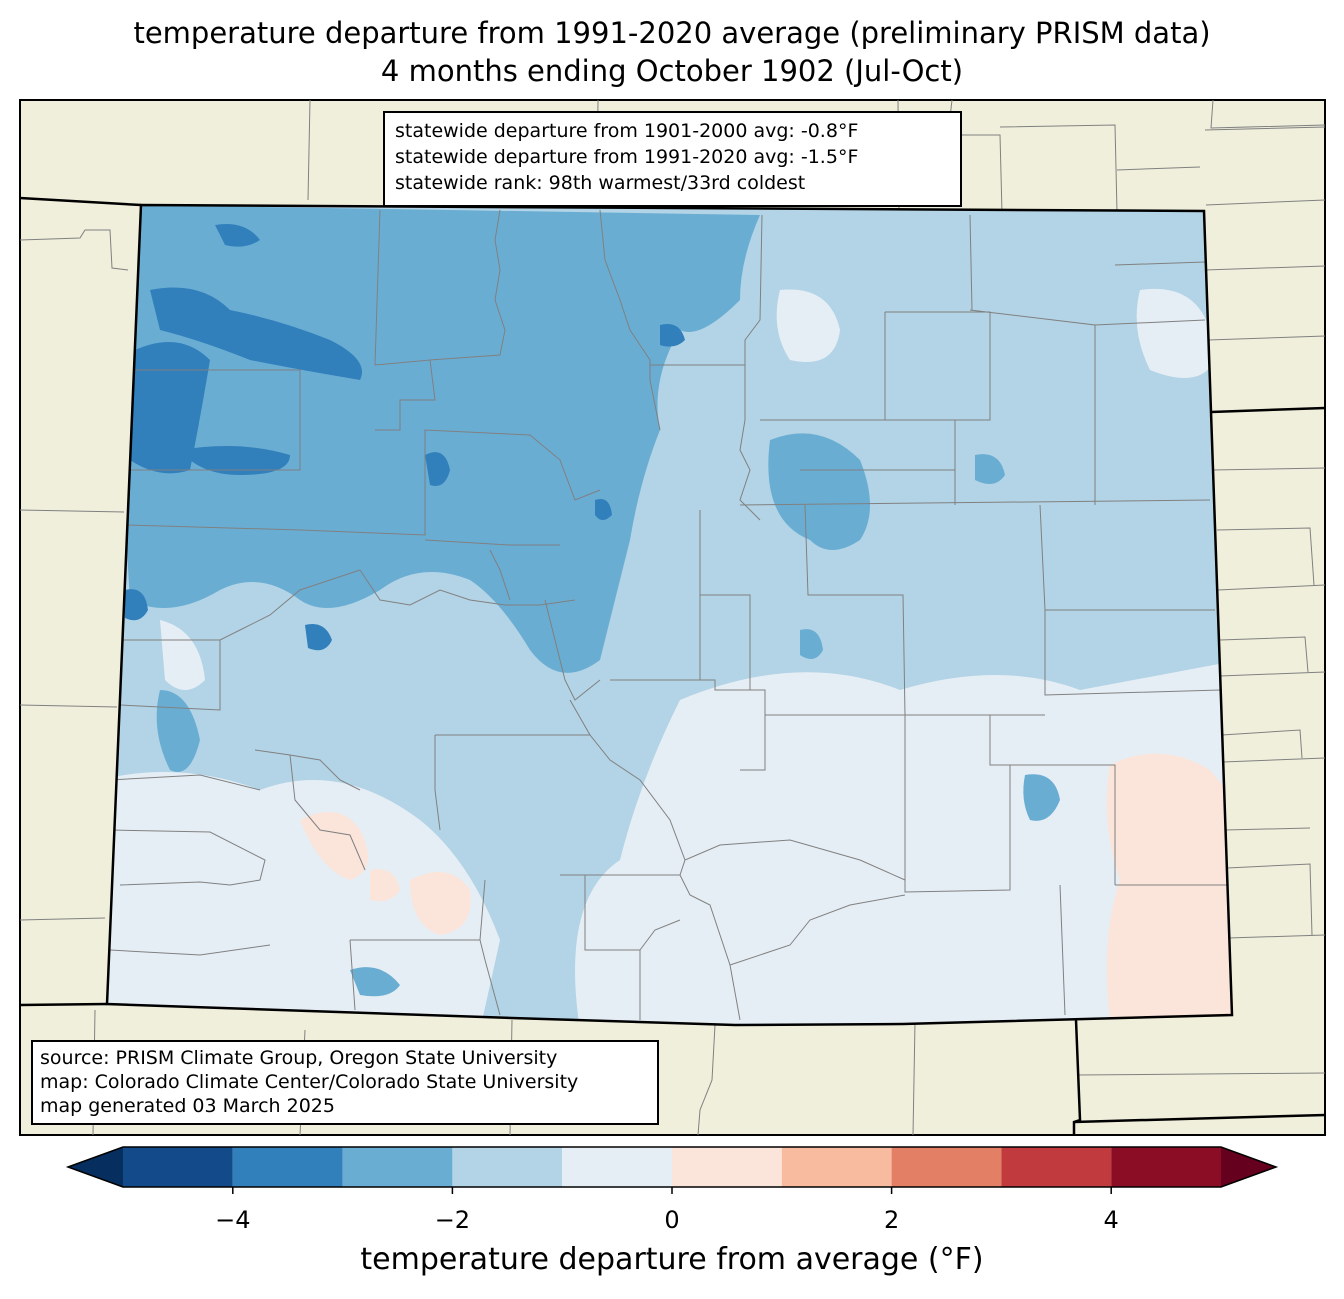 Image resolution: width=1344 pixels, height=1299 pixels. I want to click on colorbar-outline, so click(672, 1167).